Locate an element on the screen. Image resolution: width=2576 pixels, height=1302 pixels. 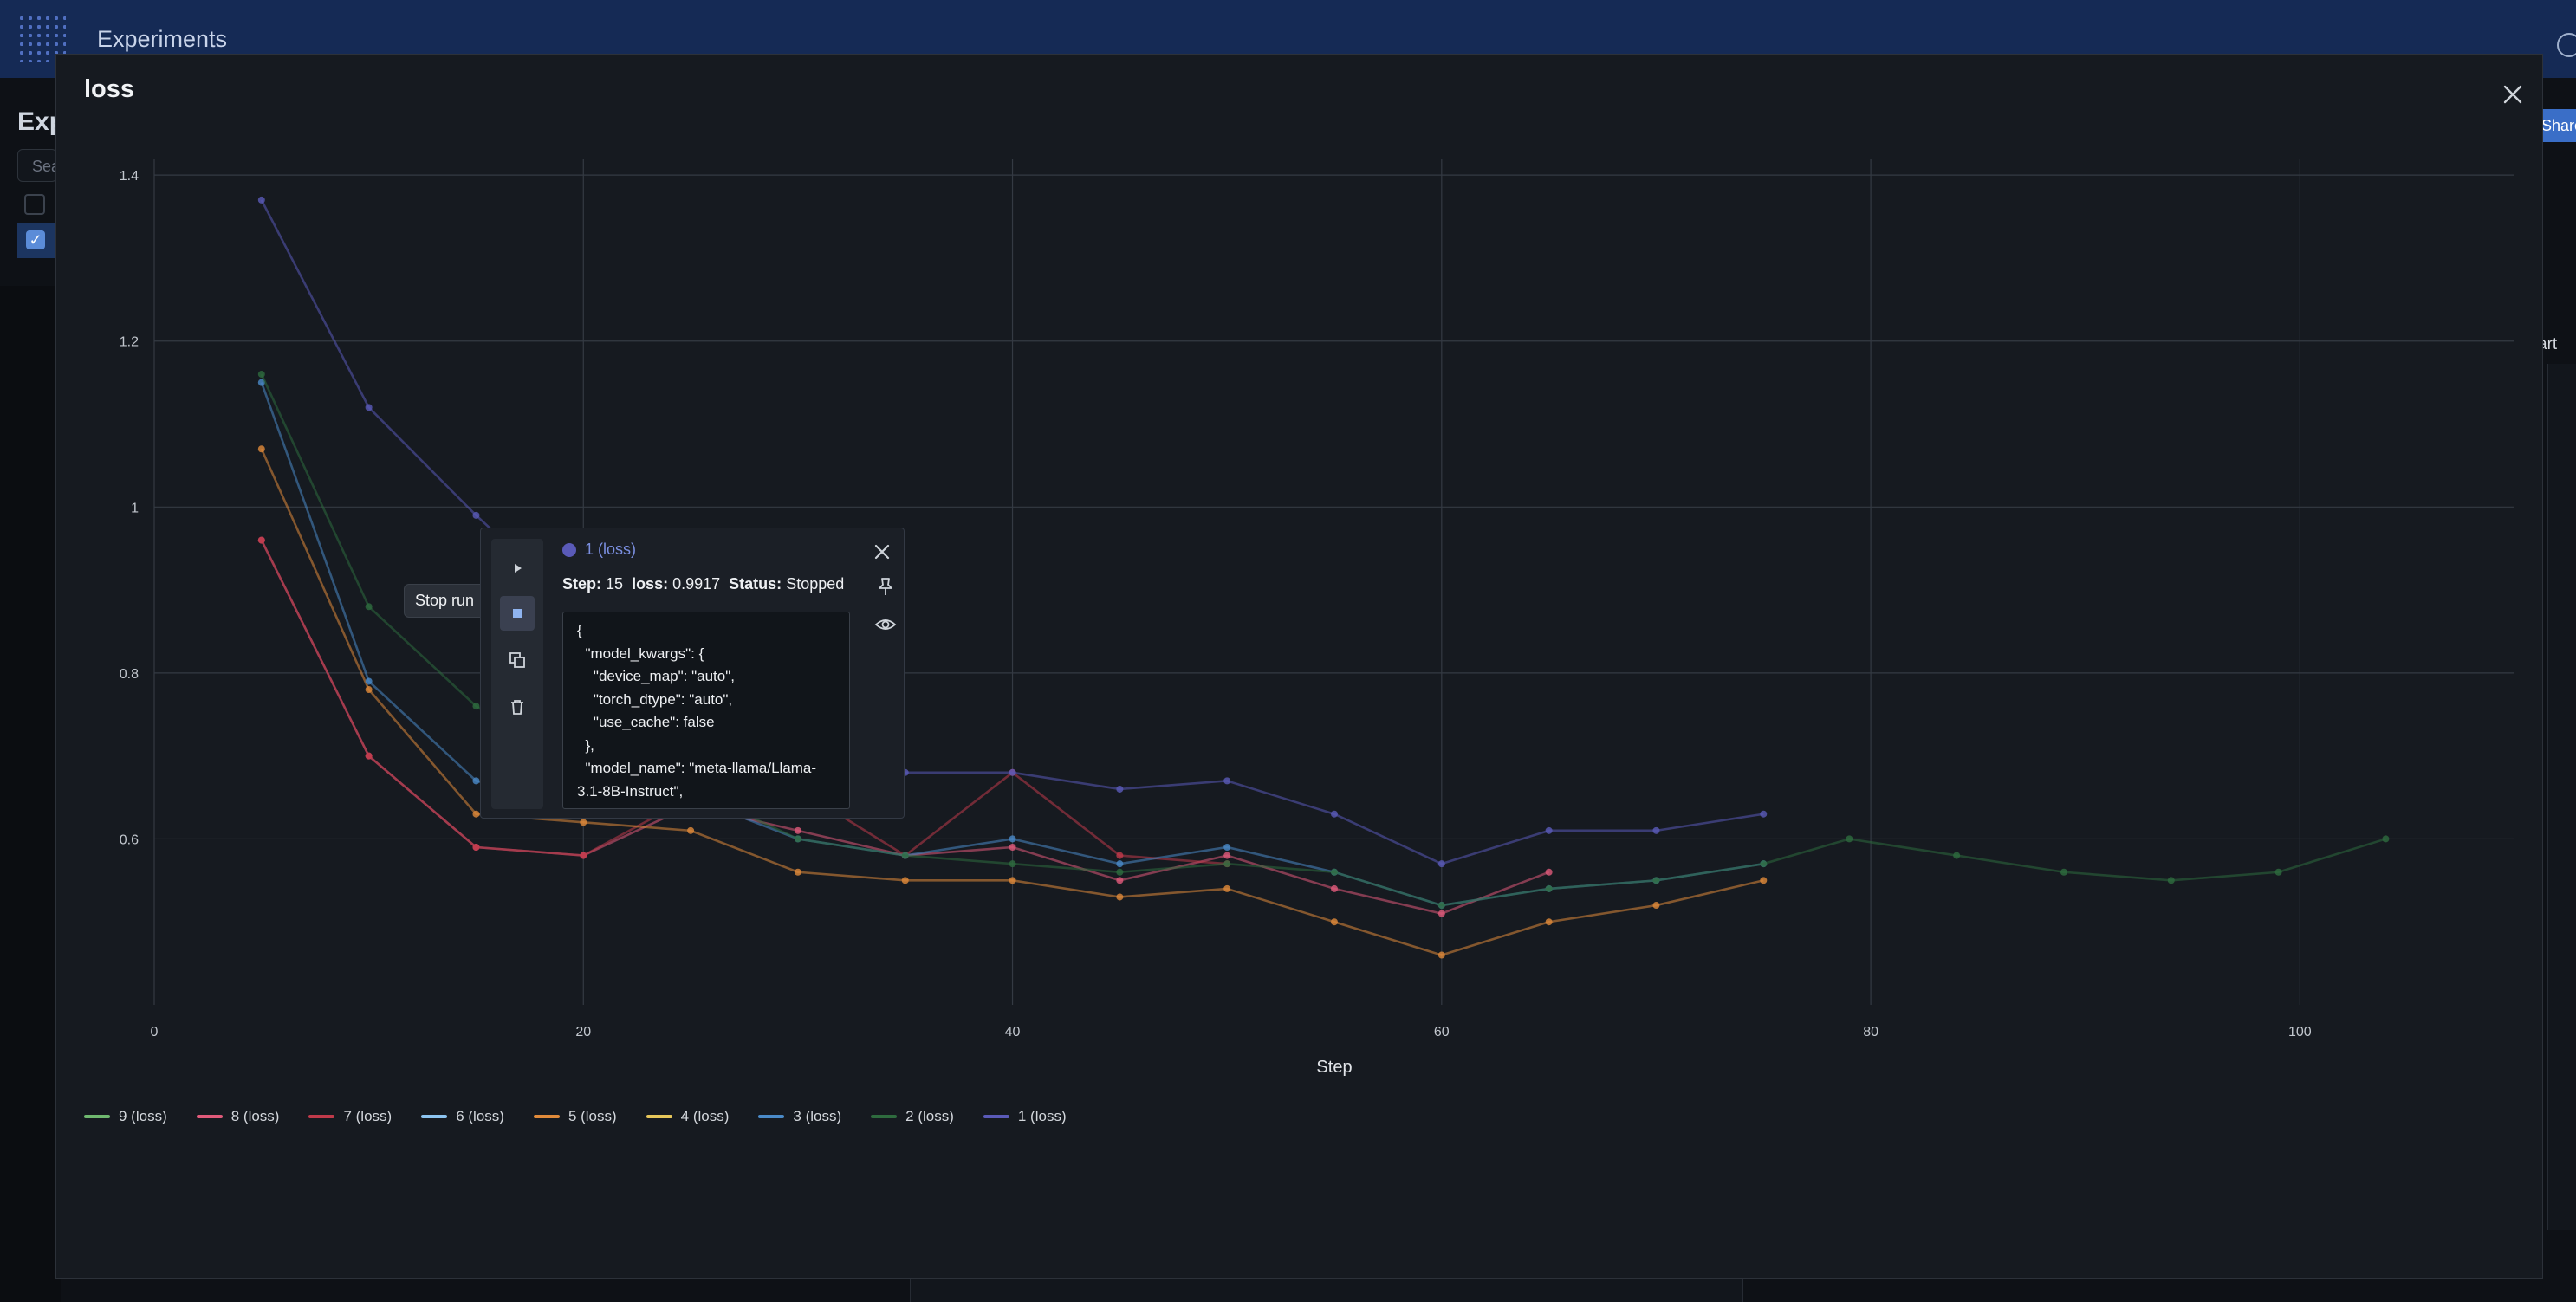
legend-item: 9 (loss) is located at coordinates (126, 1117).